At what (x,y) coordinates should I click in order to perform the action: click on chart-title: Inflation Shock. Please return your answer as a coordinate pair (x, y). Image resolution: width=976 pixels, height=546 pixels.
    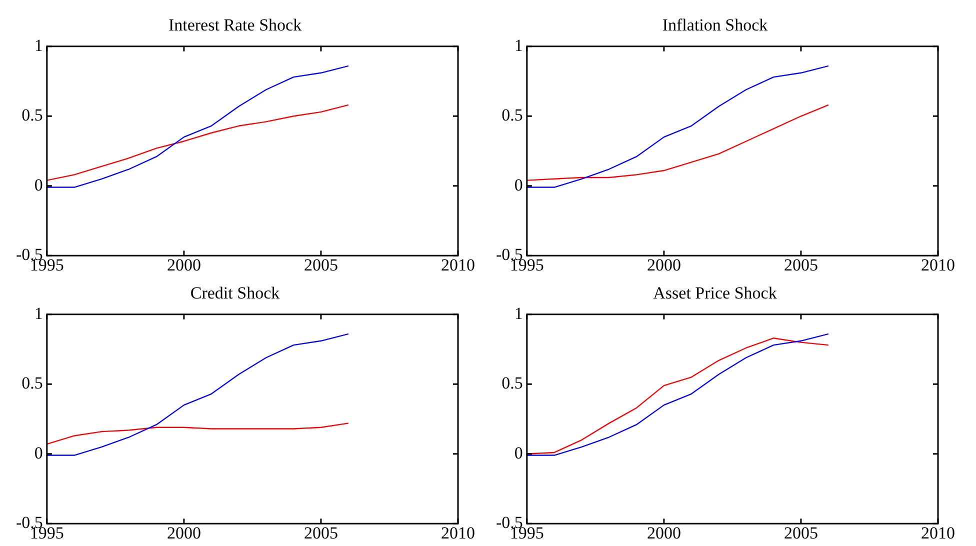
    Looking at the image, I should click on (715, 25).